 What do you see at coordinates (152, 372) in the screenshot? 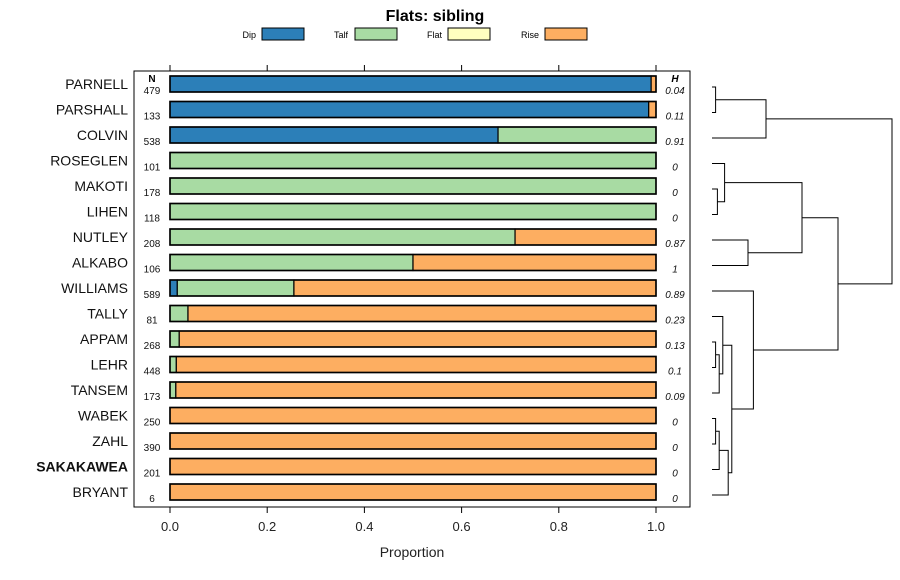
I see `n-value: 448` at bounding box center [152, 372].